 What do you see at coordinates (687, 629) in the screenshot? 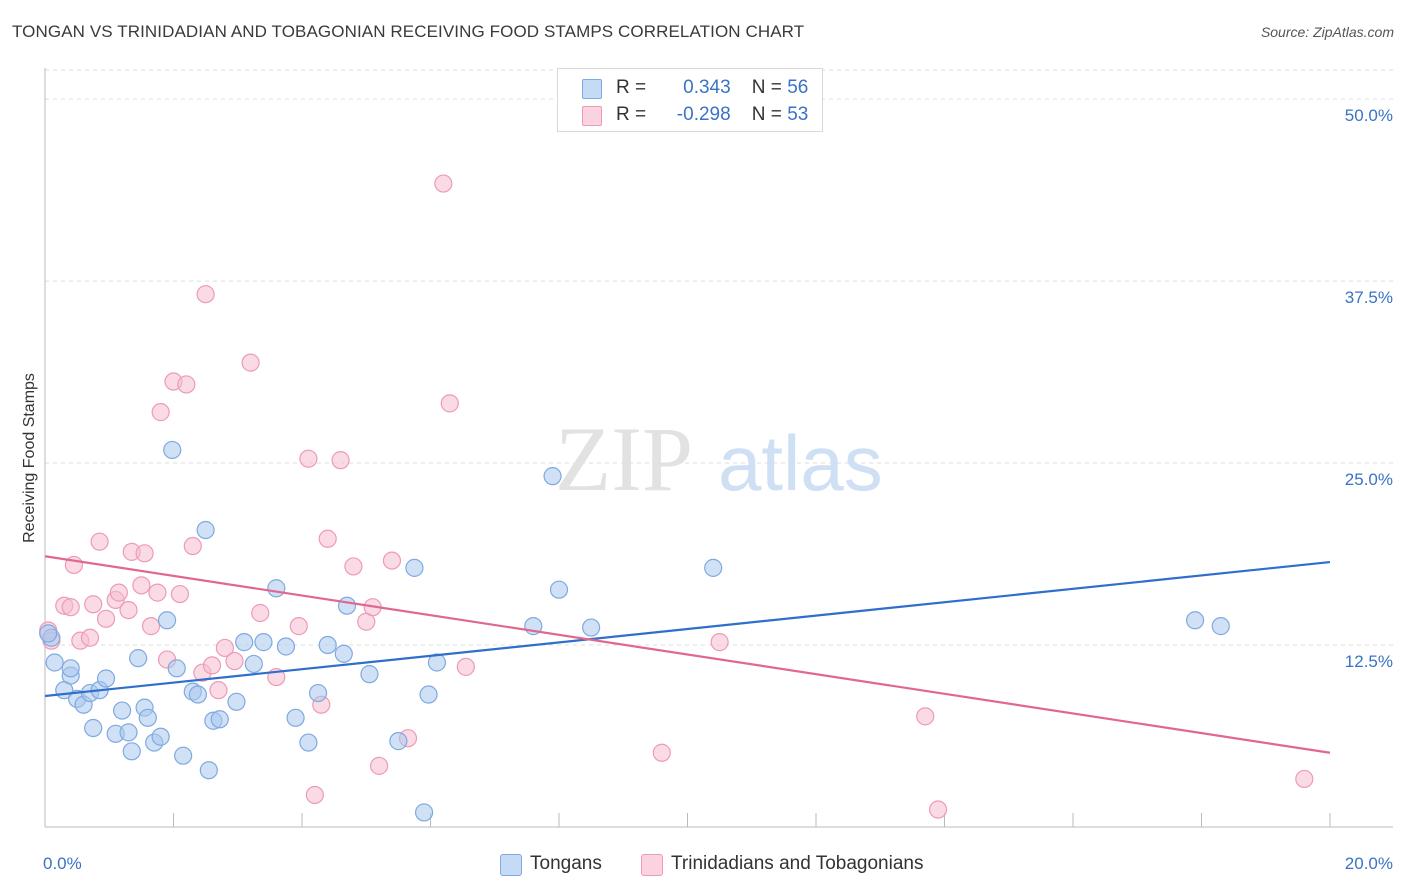
I see `tongan-trend-line` at bounding box center [687, 629].